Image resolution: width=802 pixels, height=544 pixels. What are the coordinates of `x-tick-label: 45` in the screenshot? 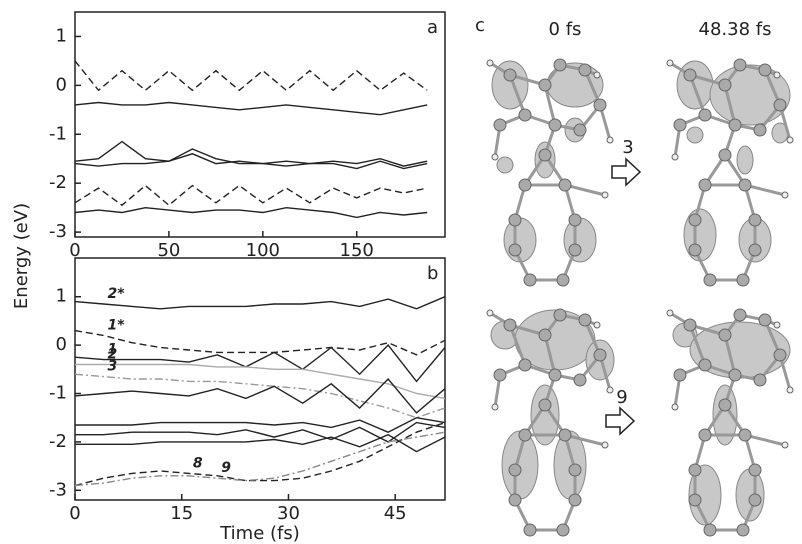 It's located at (395, 513).